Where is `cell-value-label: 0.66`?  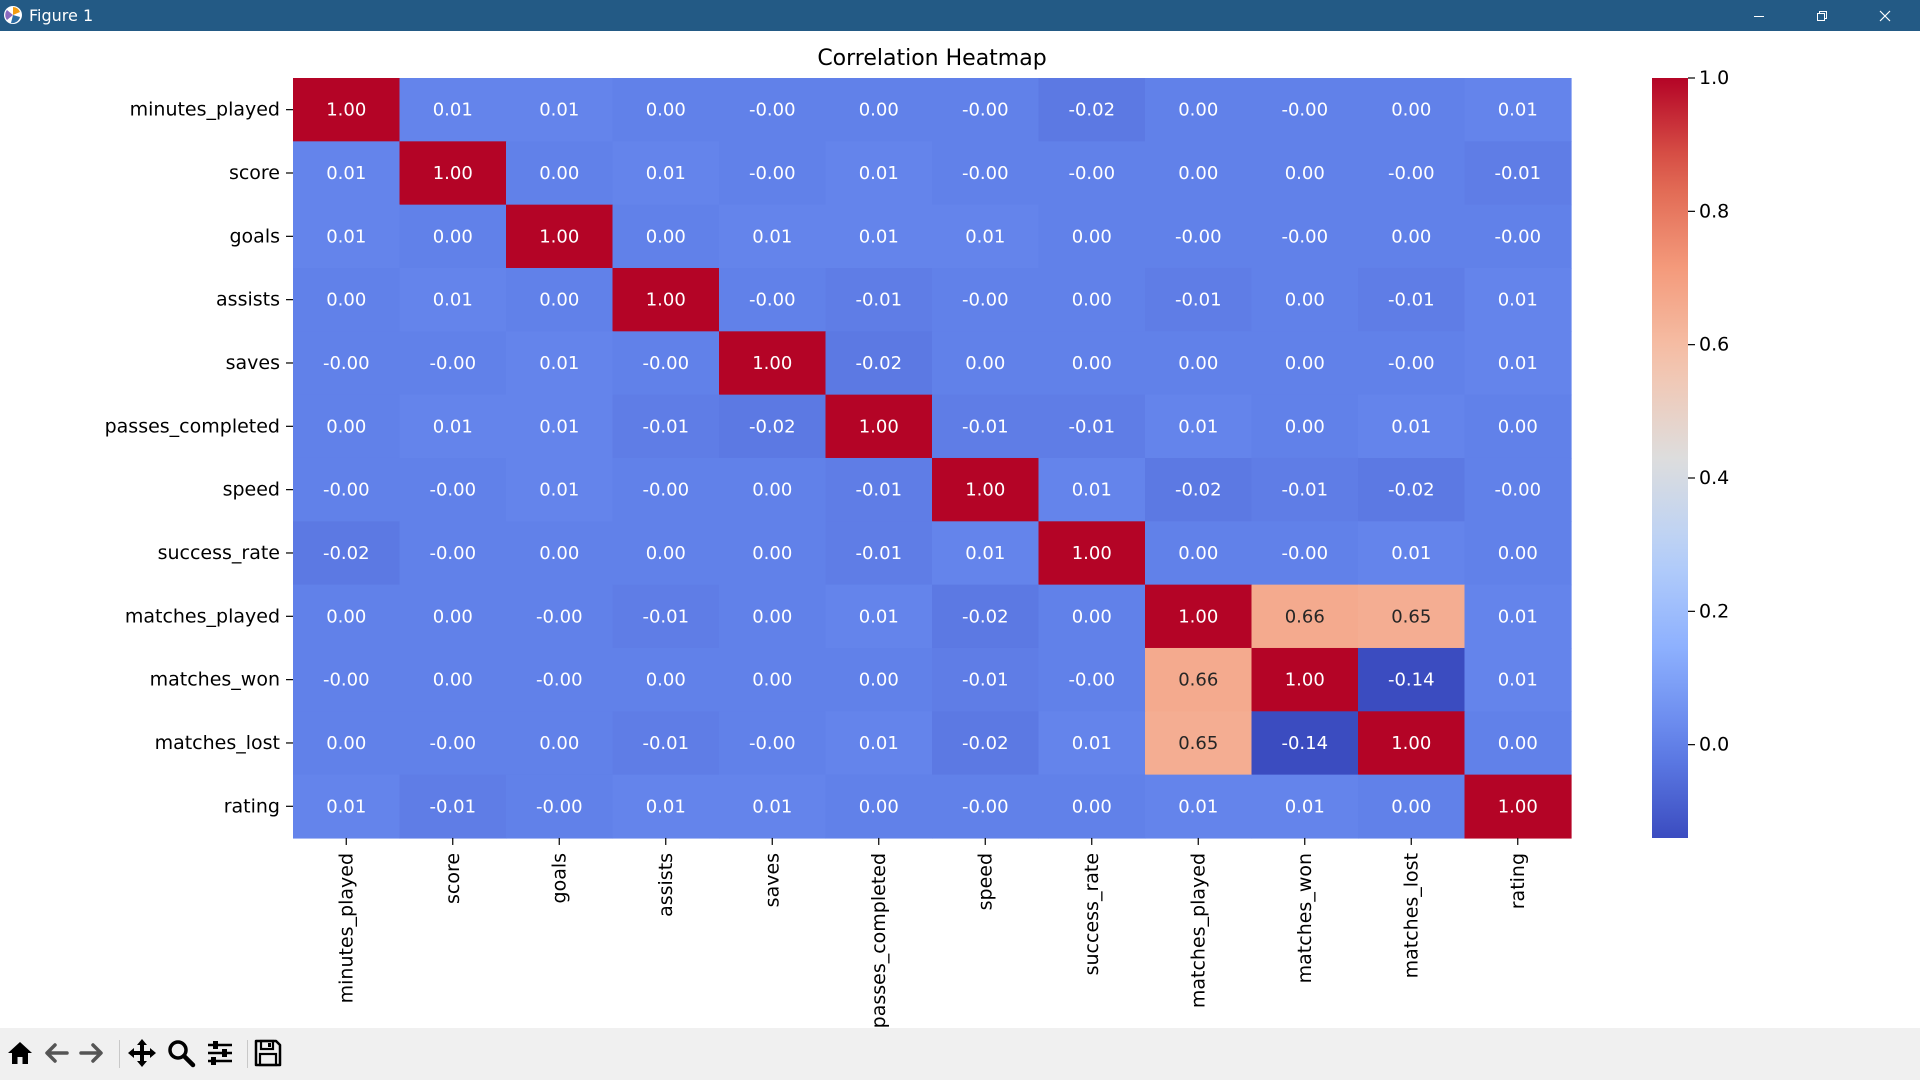
cell-value-label: 0.66 is located at coordinates (1305, 616).